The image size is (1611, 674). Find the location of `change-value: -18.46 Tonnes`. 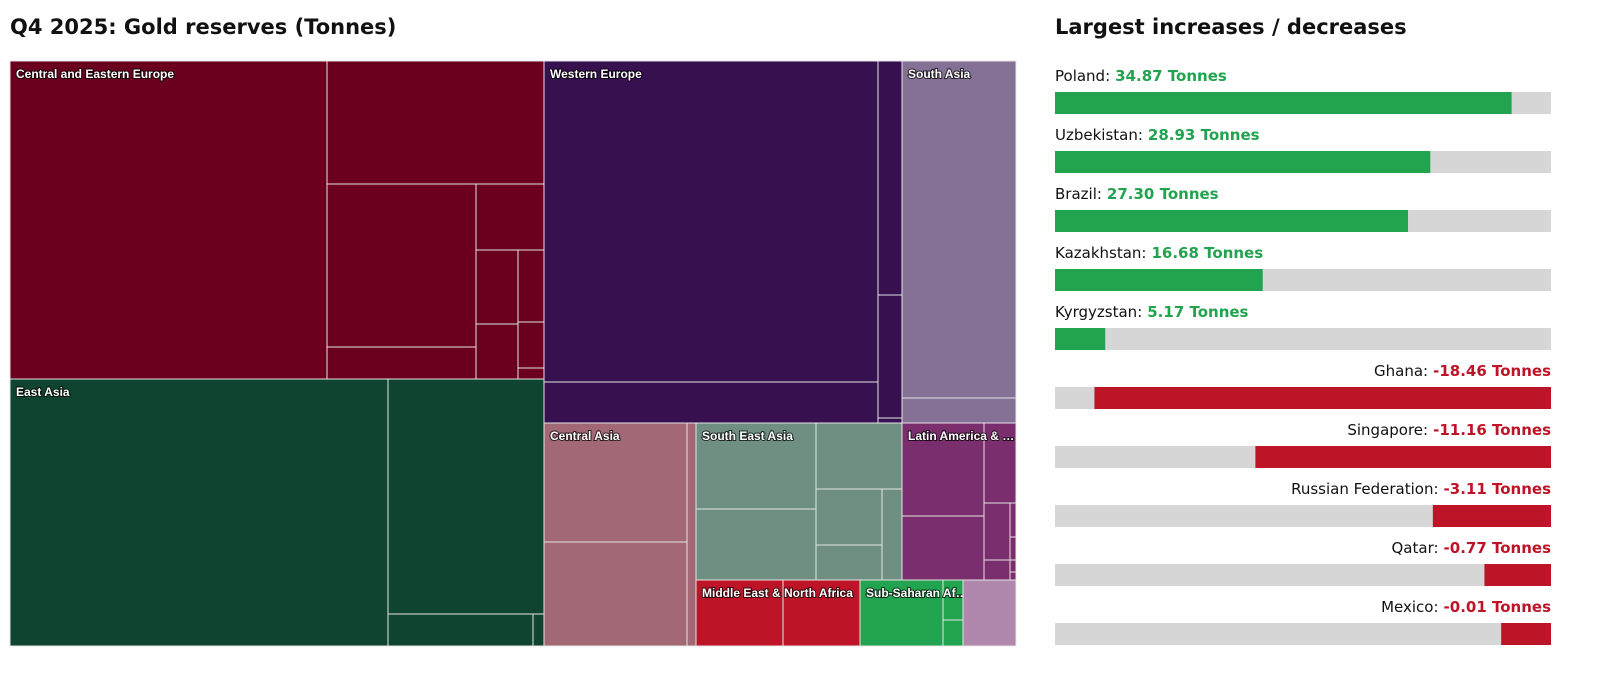

change-value: -18.46 Tonnes is located at coordinates (1492, 371).